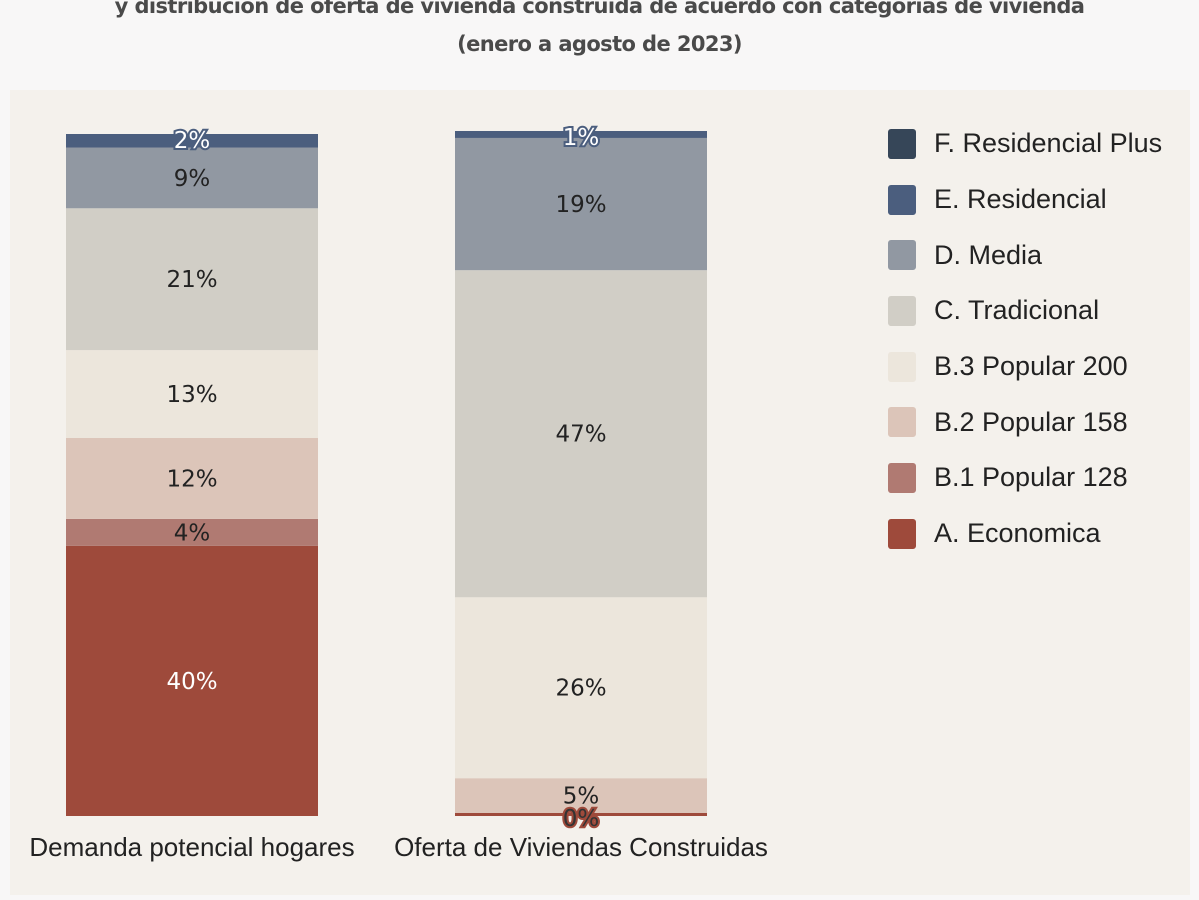 The width and height of the screenshot is (1199, 900). I want to click on data-label: 12%, so click(191, 479).